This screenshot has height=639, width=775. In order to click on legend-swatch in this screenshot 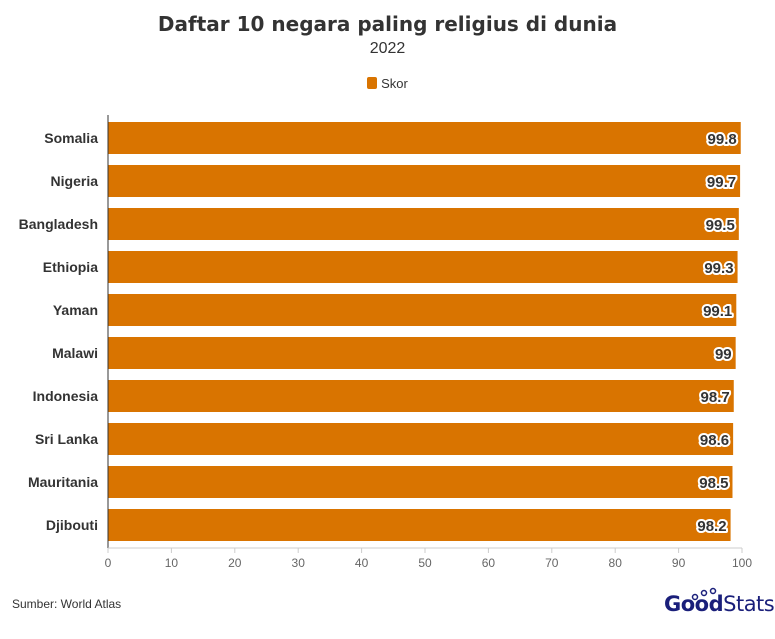, I will do `click(372, 83)`.